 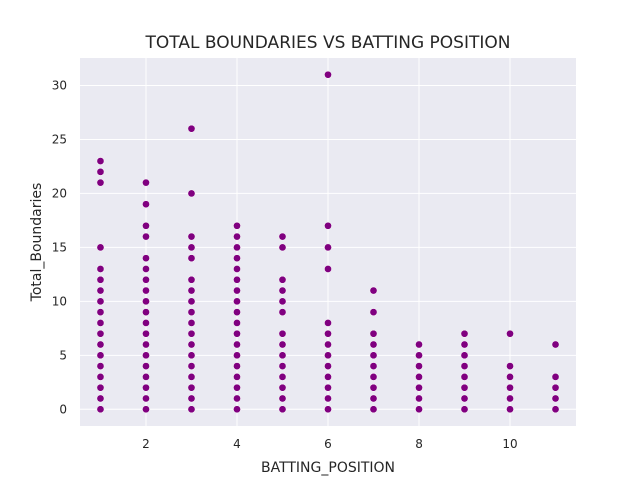 I want to click on y-tick-label: 30, so click(x=59, y=86).